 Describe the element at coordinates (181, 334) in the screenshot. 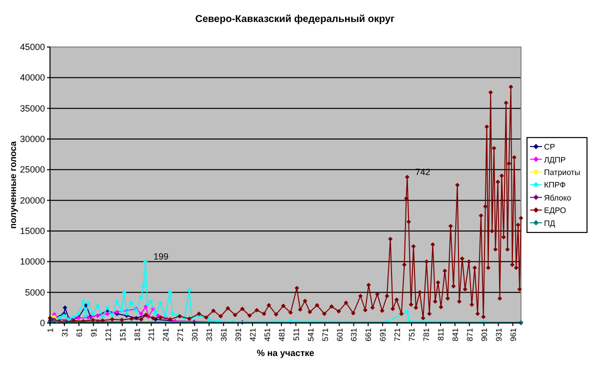

I see `x-tick-label: 271` at that location.